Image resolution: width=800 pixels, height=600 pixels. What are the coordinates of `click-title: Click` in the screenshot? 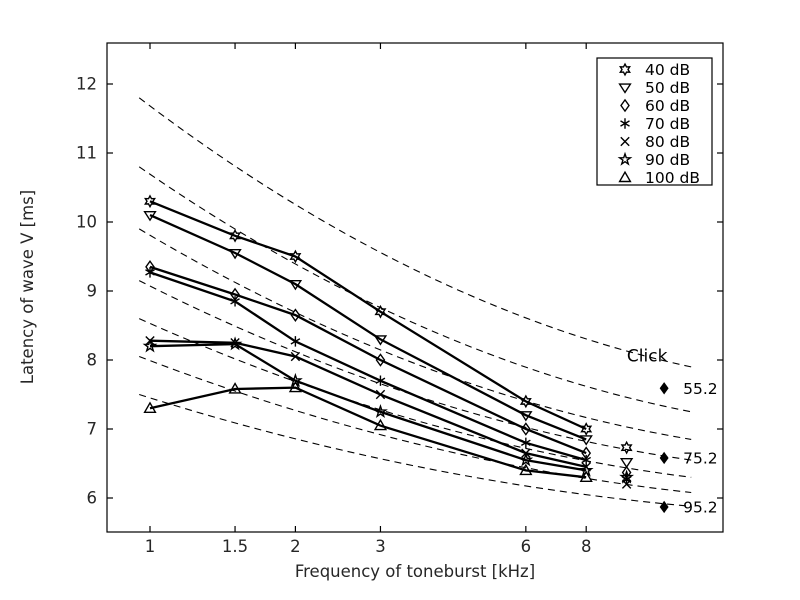 It's located at (647, 357).